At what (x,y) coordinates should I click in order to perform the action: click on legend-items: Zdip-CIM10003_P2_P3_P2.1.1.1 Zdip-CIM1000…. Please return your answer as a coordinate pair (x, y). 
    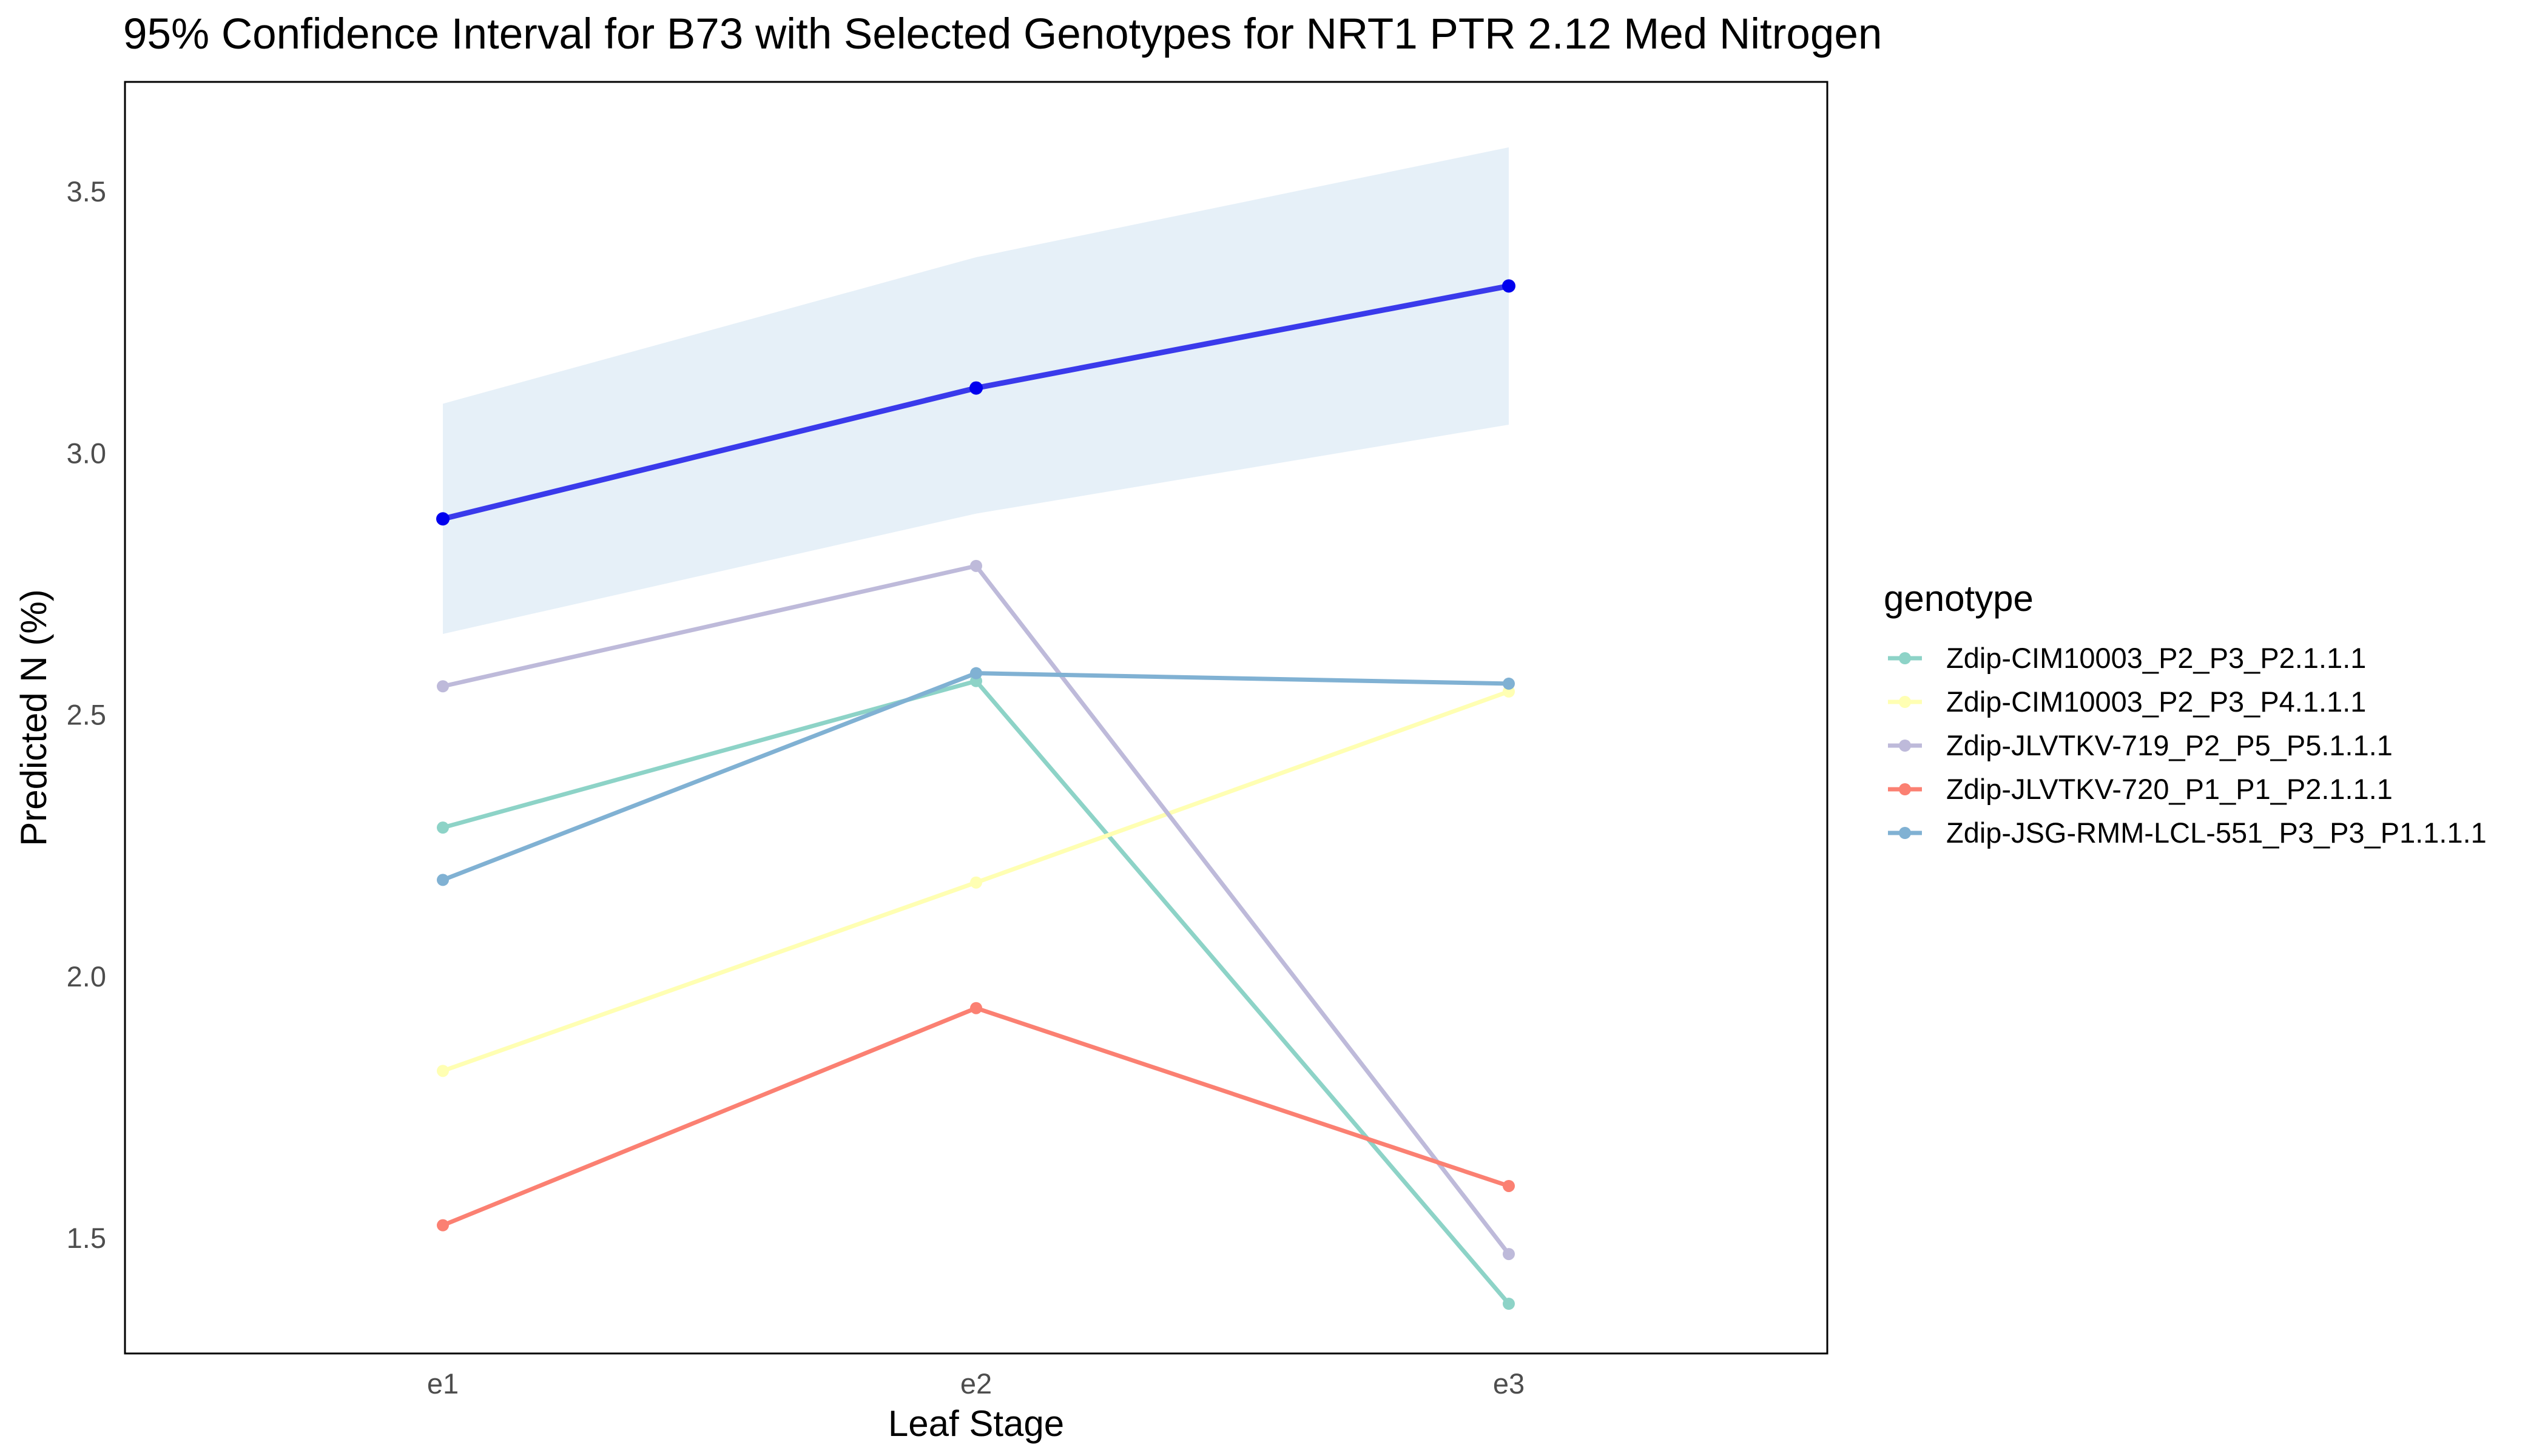
    Looking at the image, I should click on (2187, 745).